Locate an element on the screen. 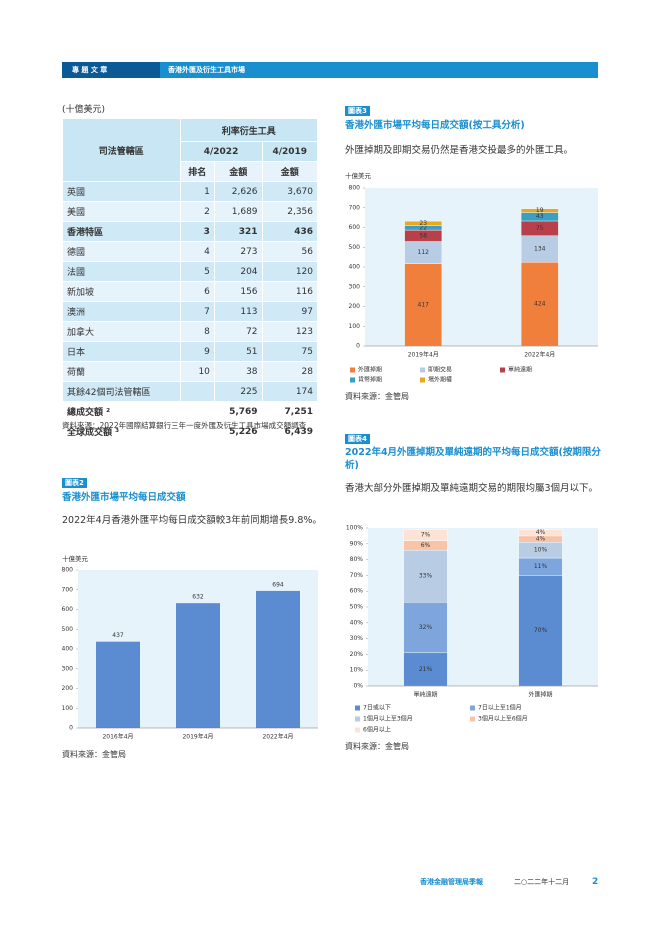 The image size is (662, 936). data-label: 437 is located at coordinates (118, 635).